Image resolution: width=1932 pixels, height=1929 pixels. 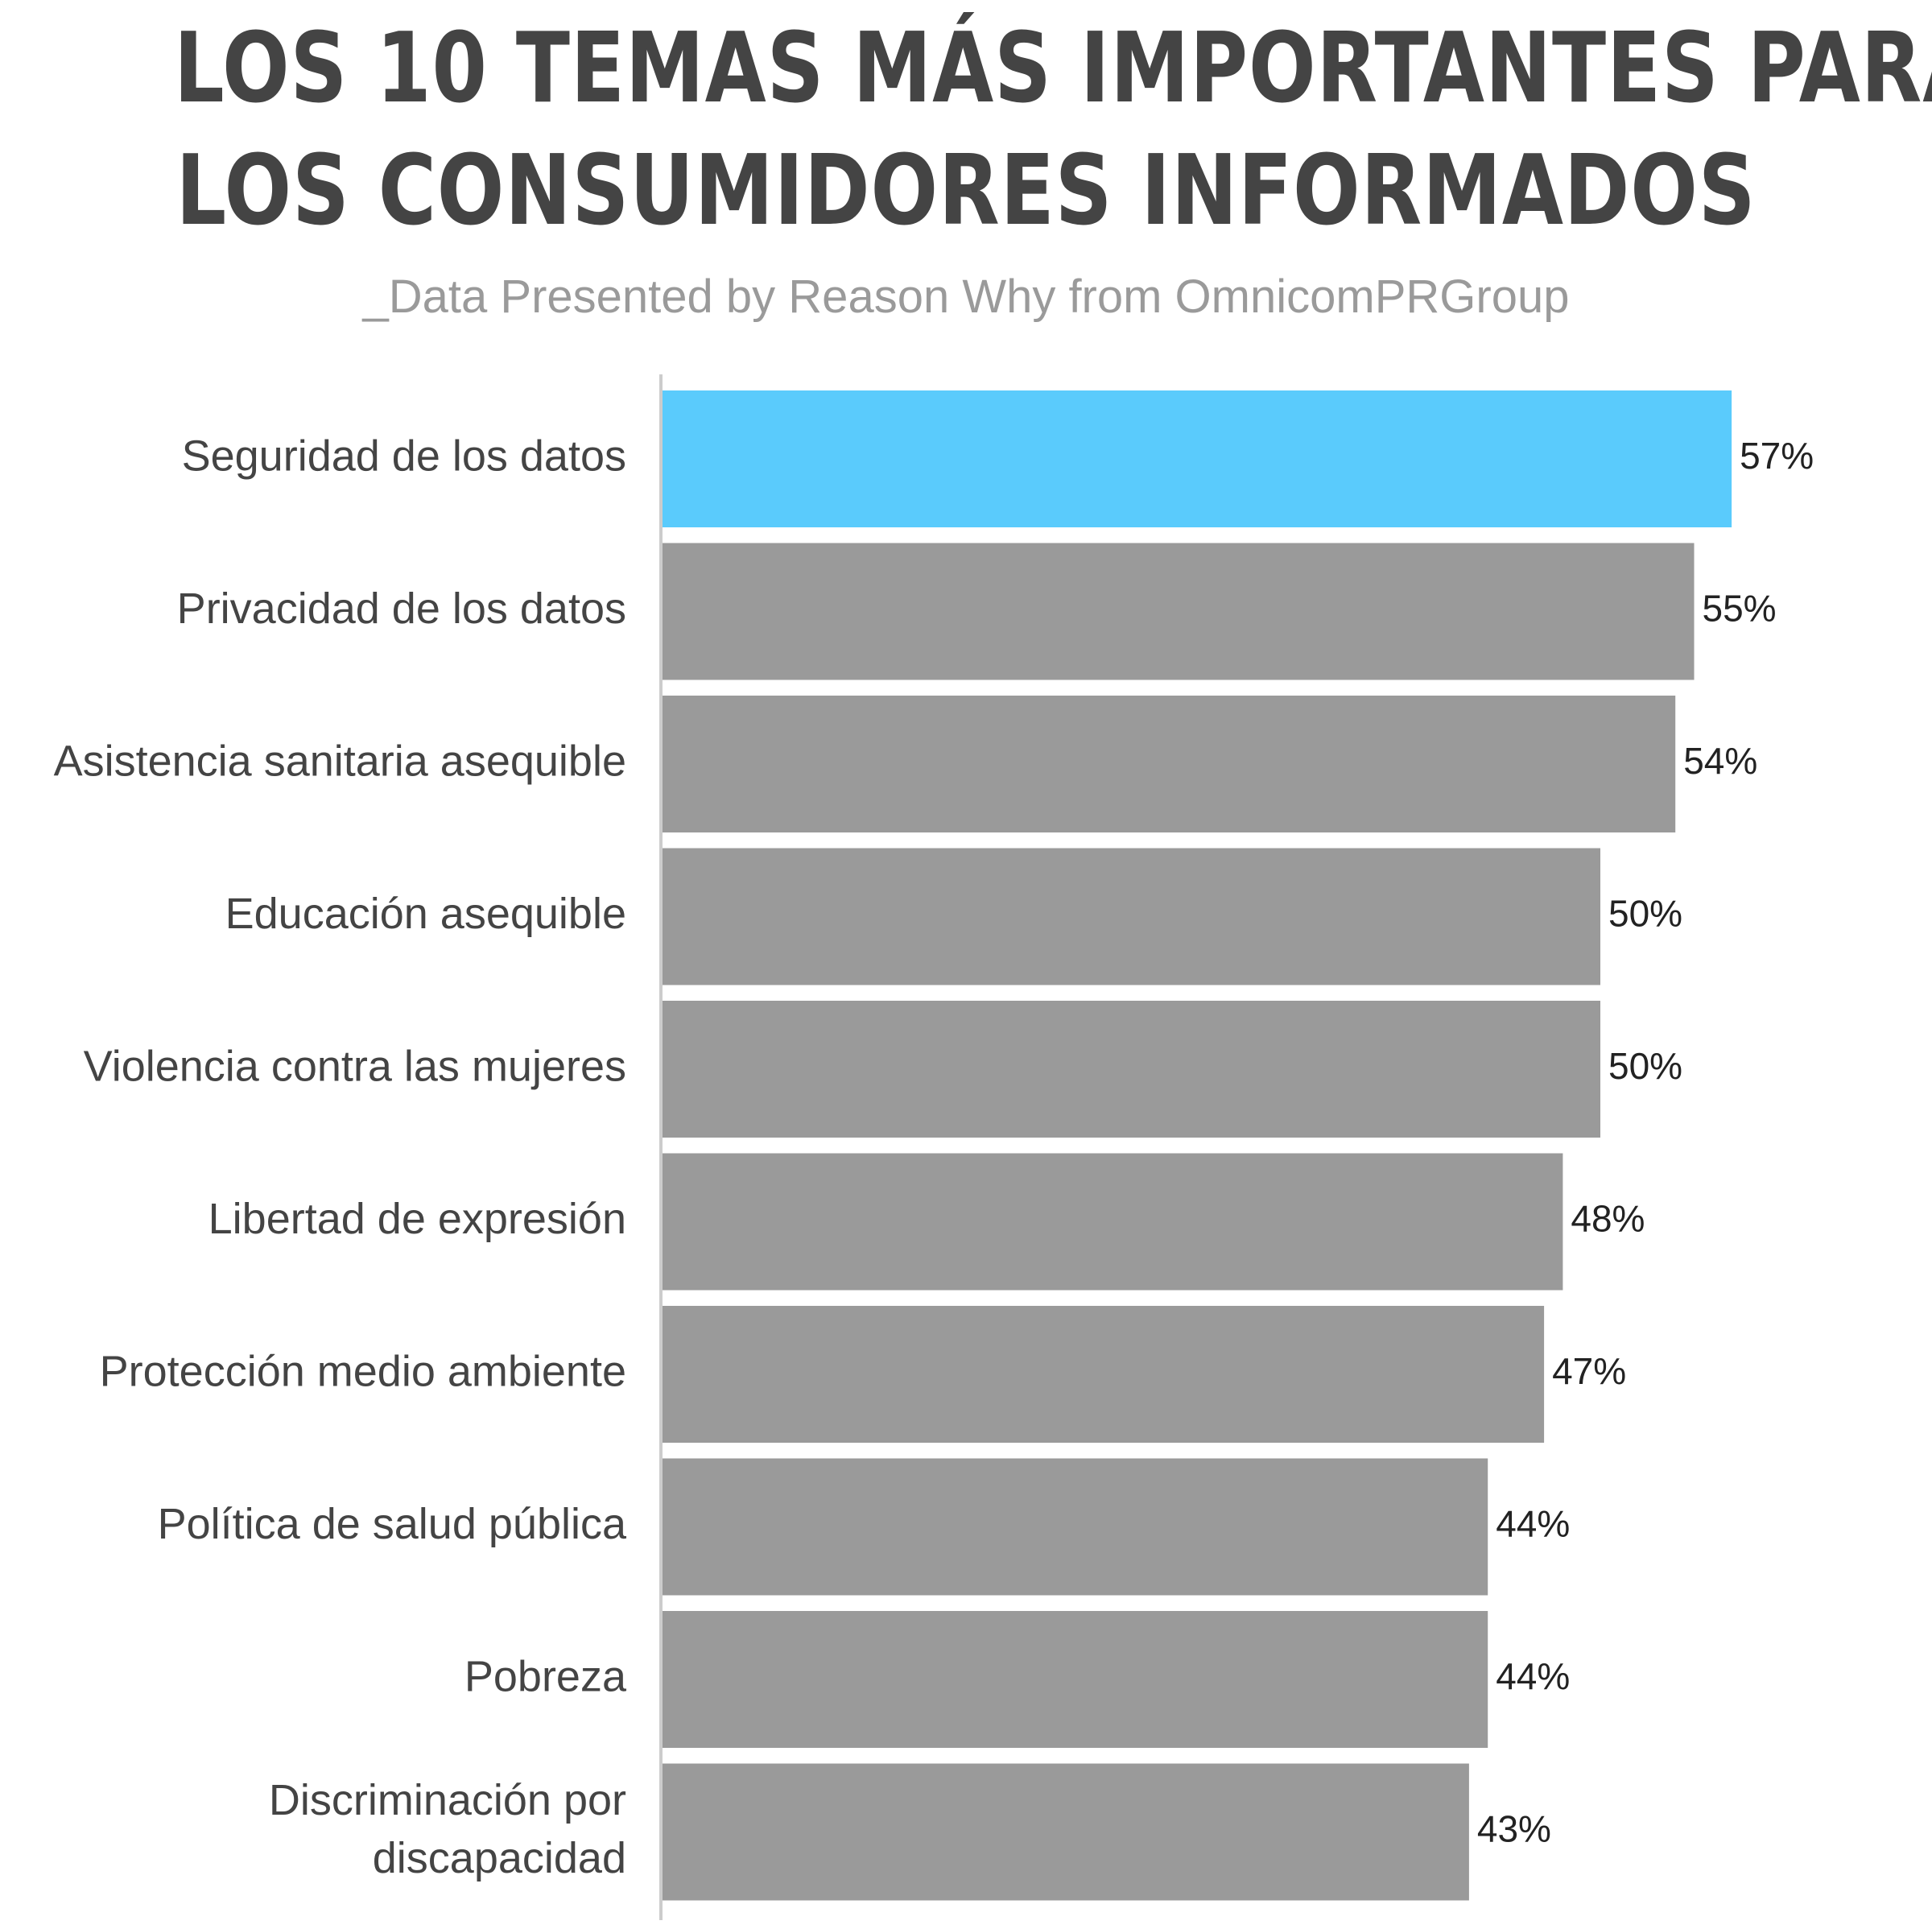 I want to click on category-label-line: Seguridad de los datos, so click(x=404, y=456).